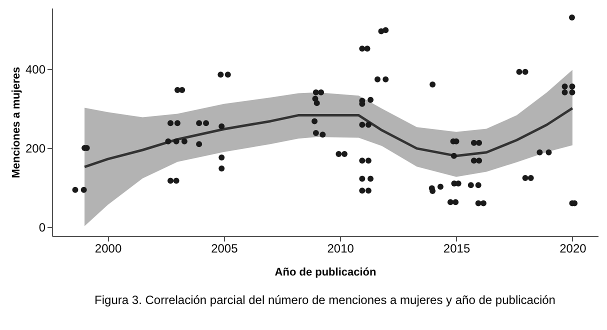  Describe the element at coordinates (325, 300) in the screenshot. I see `text: Figura 3. Correlación parcial del número de menciones a mujeres y año de publicación` at that location.